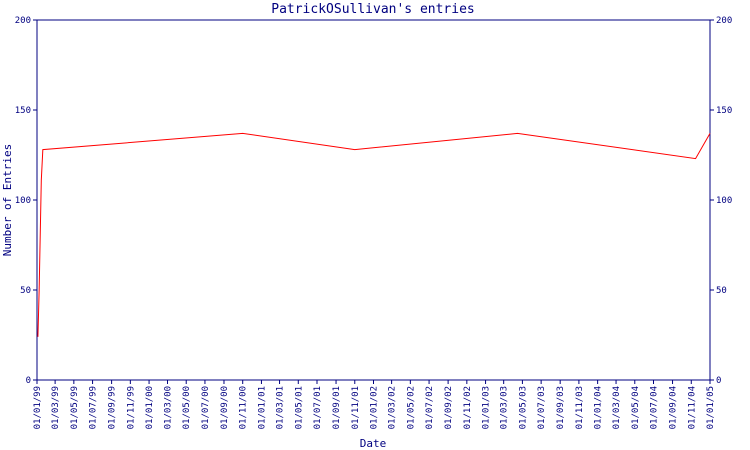 This screenshot has width=750, height=450. I want to click on x-tick-label: 01/07/01, so click(318, 407).